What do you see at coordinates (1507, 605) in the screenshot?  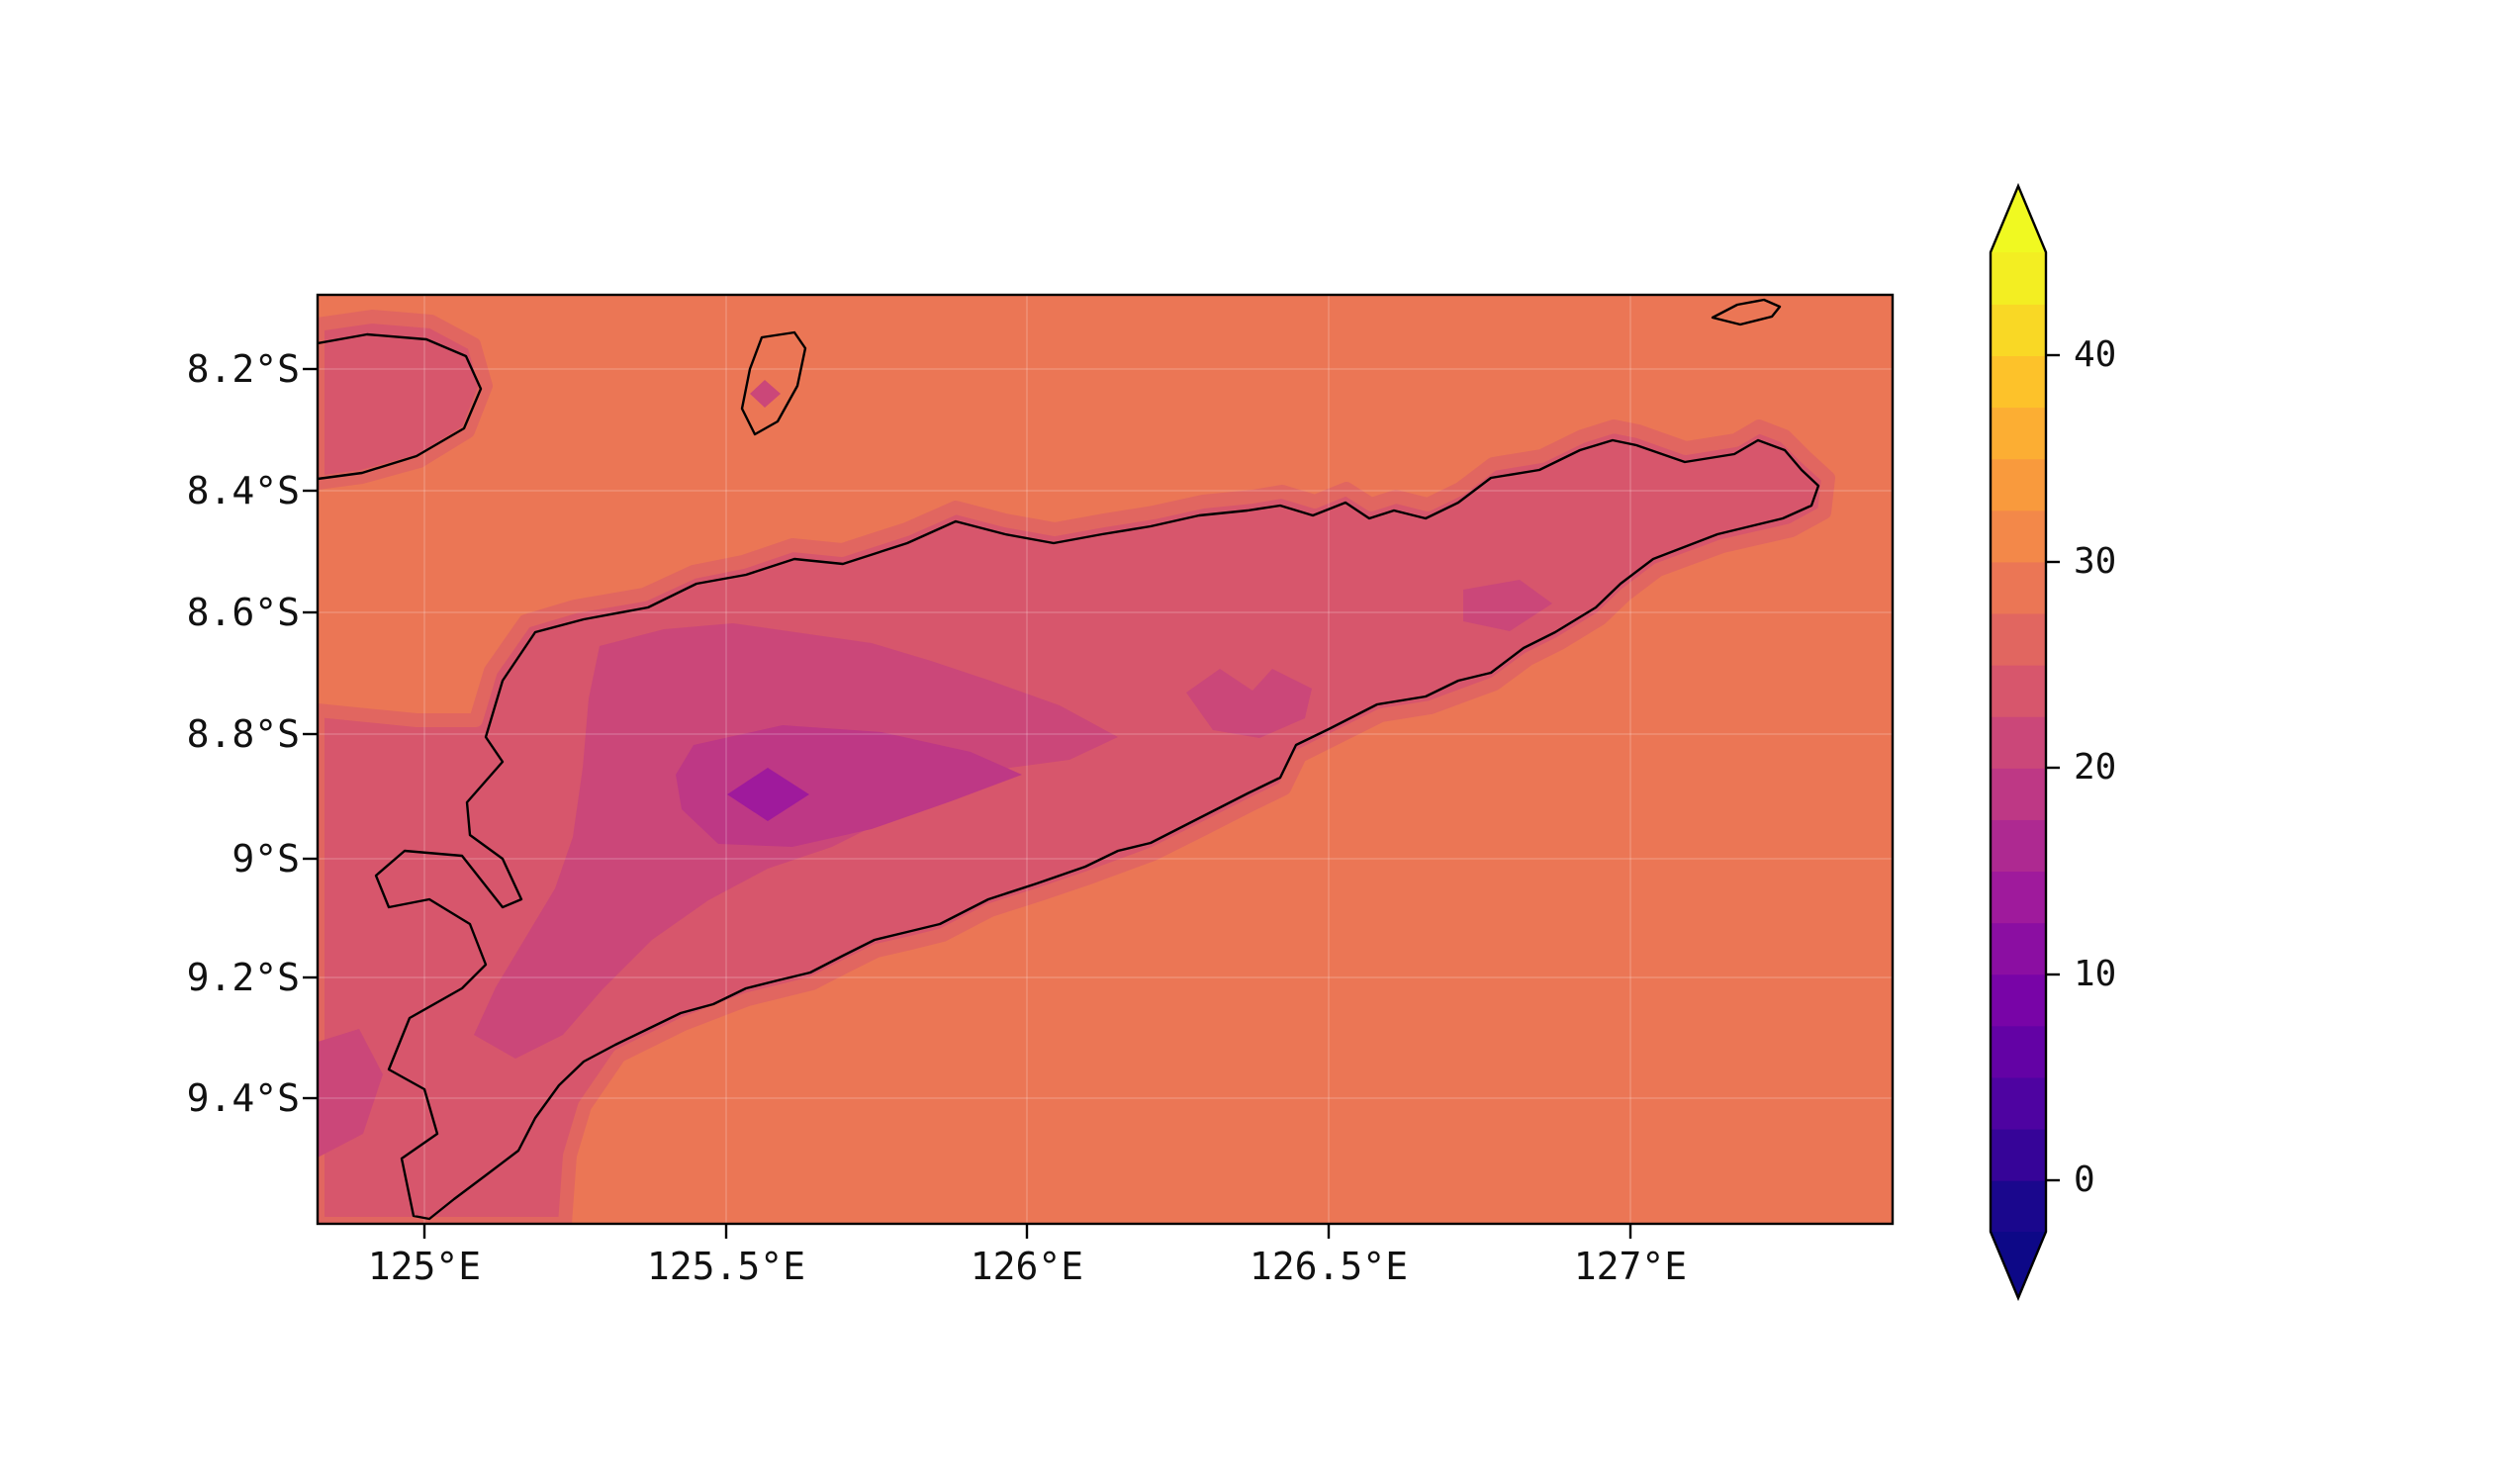 I see `highlands-patch-northeast` at bounding box center [1507, 605].